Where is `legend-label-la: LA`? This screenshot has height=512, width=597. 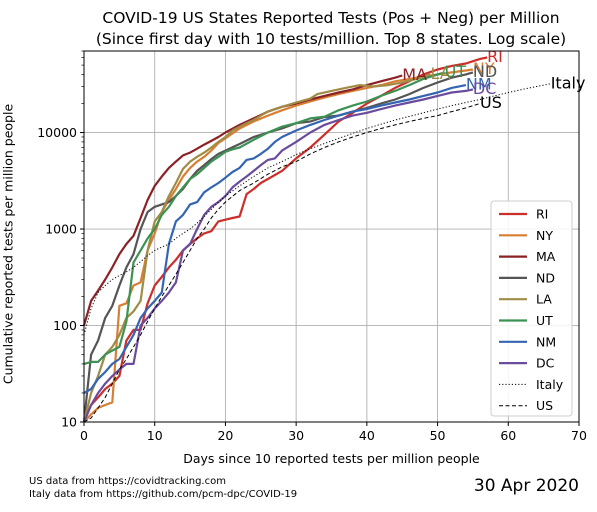
legend-label-la: LA is located at coordinates (544, 299).